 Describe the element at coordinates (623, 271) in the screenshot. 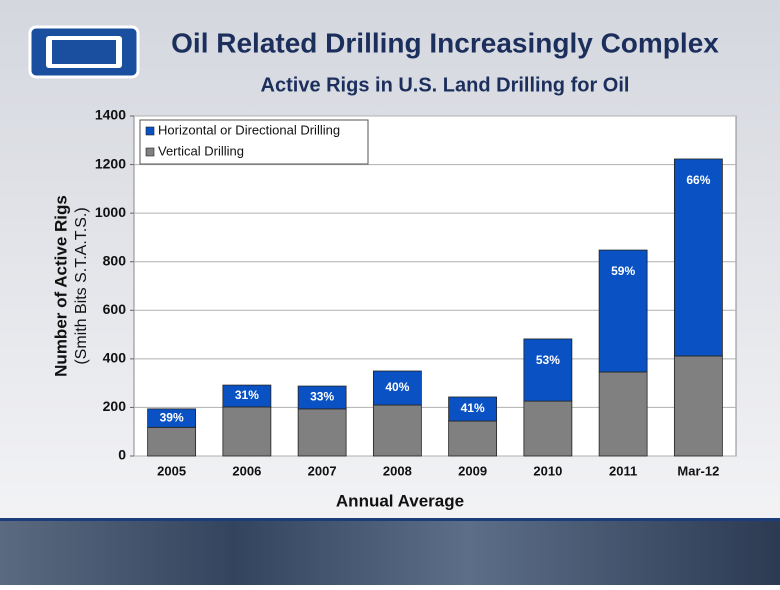

I see `share-label: 59%` at that location.